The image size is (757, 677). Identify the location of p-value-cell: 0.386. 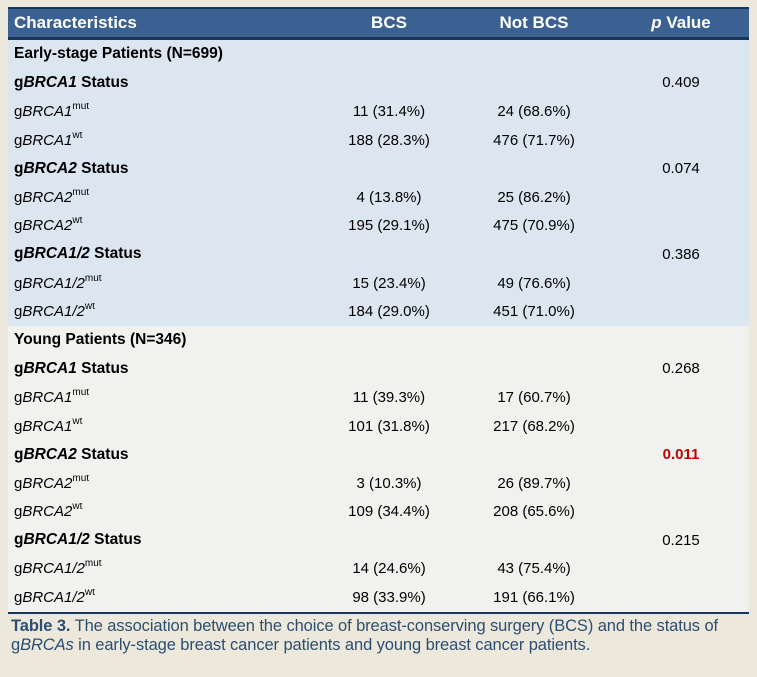
(681, 254).